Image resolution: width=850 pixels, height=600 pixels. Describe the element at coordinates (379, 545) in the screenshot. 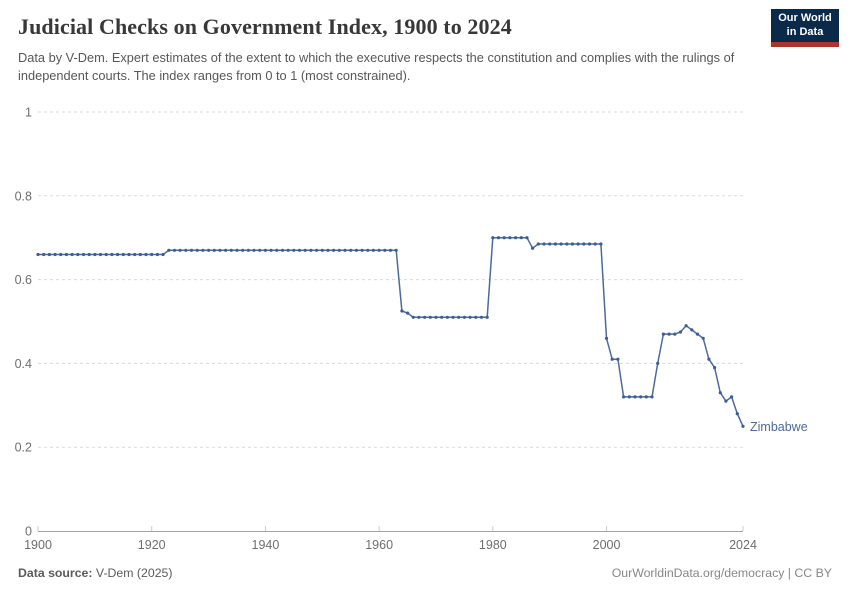

I see `x-tick-label: 1960` at that location.